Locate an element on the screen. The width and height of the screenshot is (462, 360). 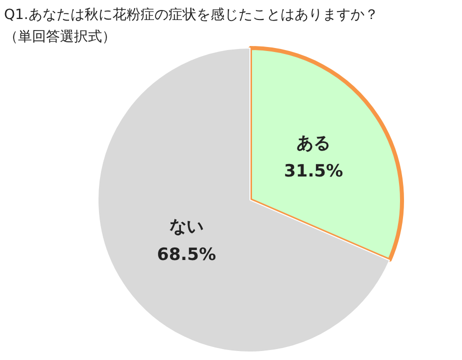
data-label: 68.5% is located at coordinates (186, 255).